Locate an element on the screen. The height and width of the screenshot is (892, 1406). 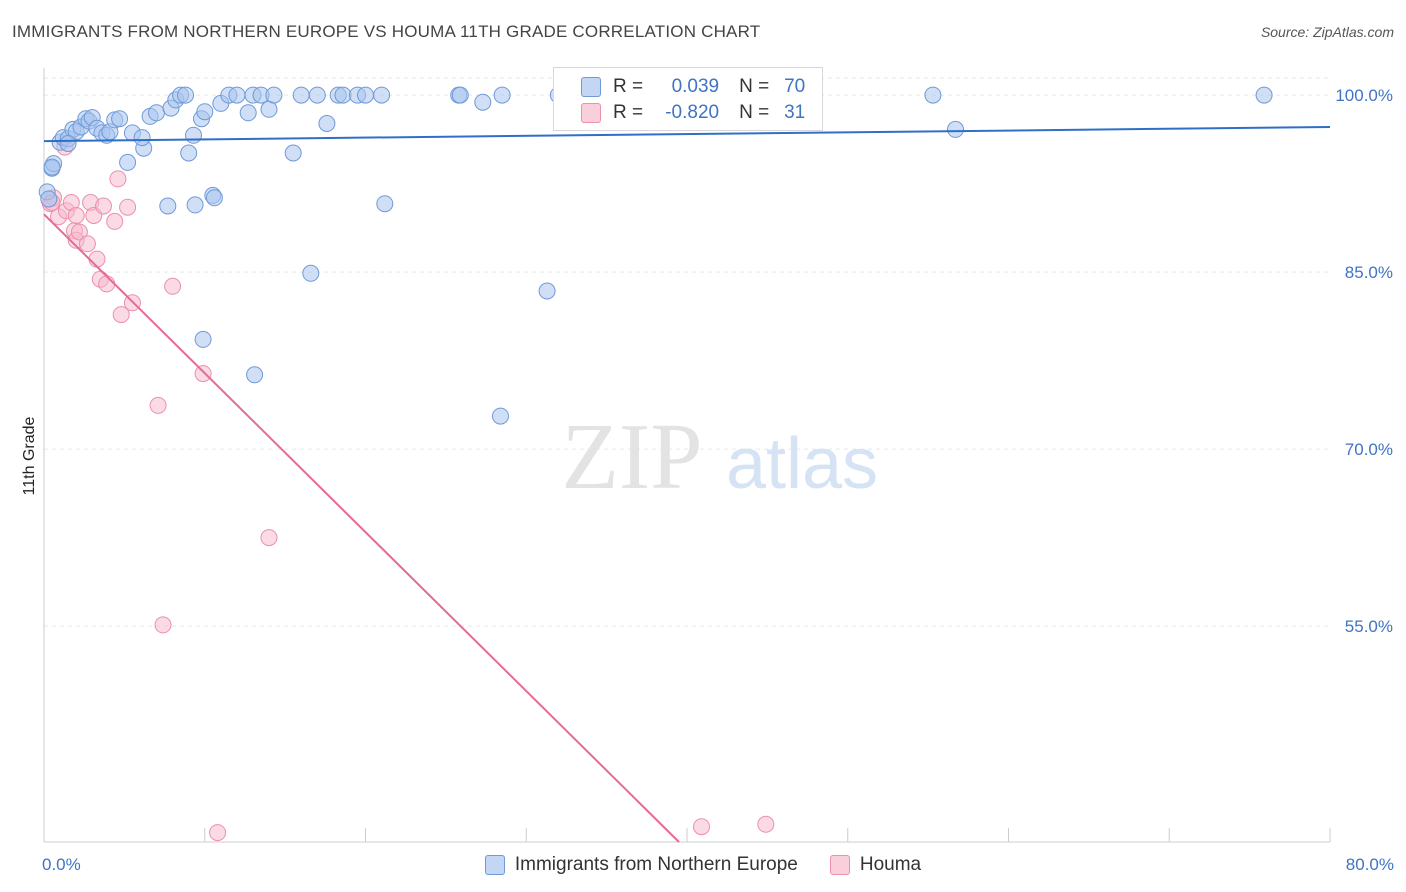
legend-label-houma: Houma is located at coordinates (890, 864).